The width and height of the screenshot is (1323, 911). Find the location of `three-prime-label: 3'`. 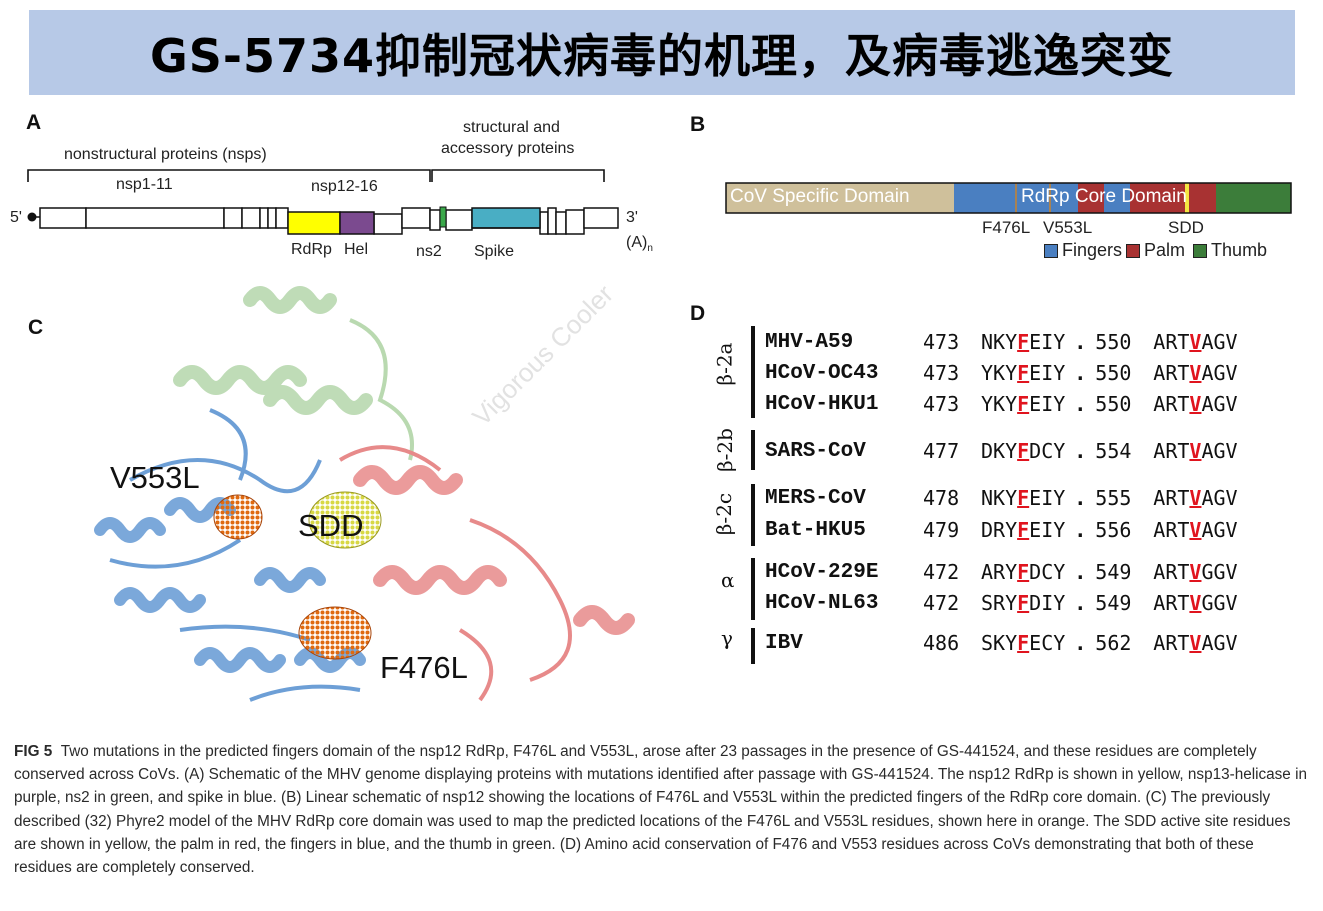

three-prime-label: 3' is located at coordinates (632, 217).